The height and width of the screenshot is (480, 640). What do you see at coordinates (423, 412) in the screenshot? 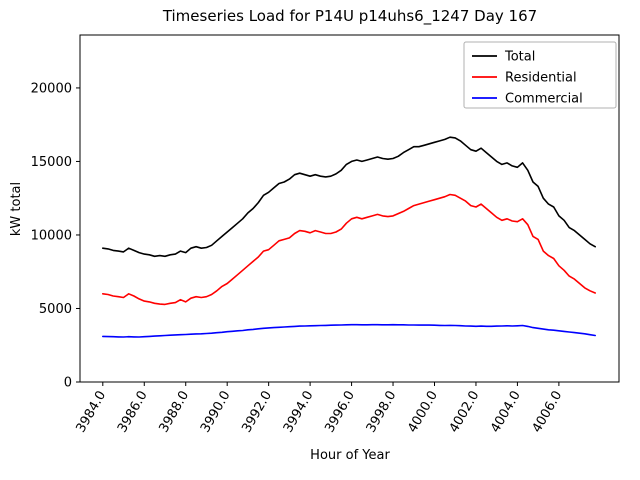
I see `x-tick-label: 4000.0` at bounding box center [423, 412].